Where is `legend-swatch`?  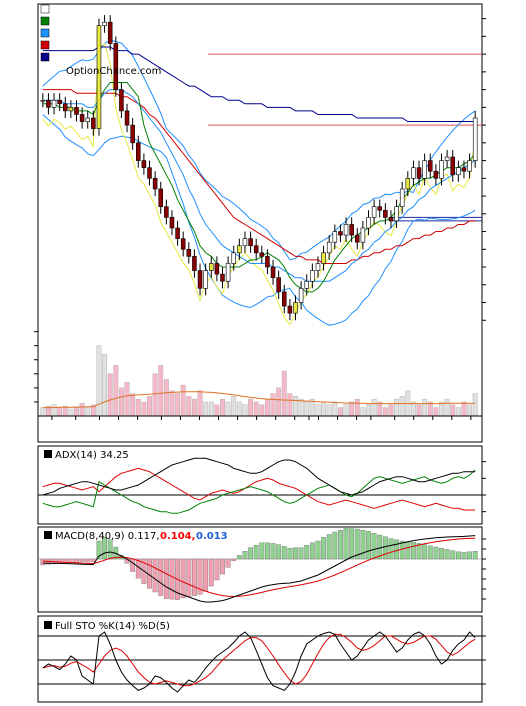
legend-swatch is located at coordinates (45, 21).